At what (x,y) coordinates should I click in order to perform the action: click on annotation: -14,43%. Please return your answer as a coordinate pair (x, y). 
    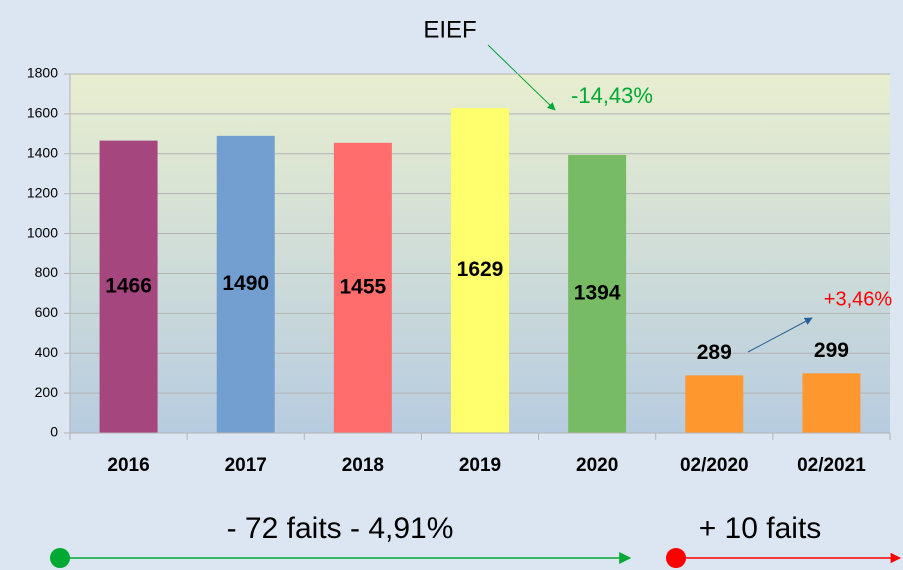
    Looking at the image, I should click on (612, 95).